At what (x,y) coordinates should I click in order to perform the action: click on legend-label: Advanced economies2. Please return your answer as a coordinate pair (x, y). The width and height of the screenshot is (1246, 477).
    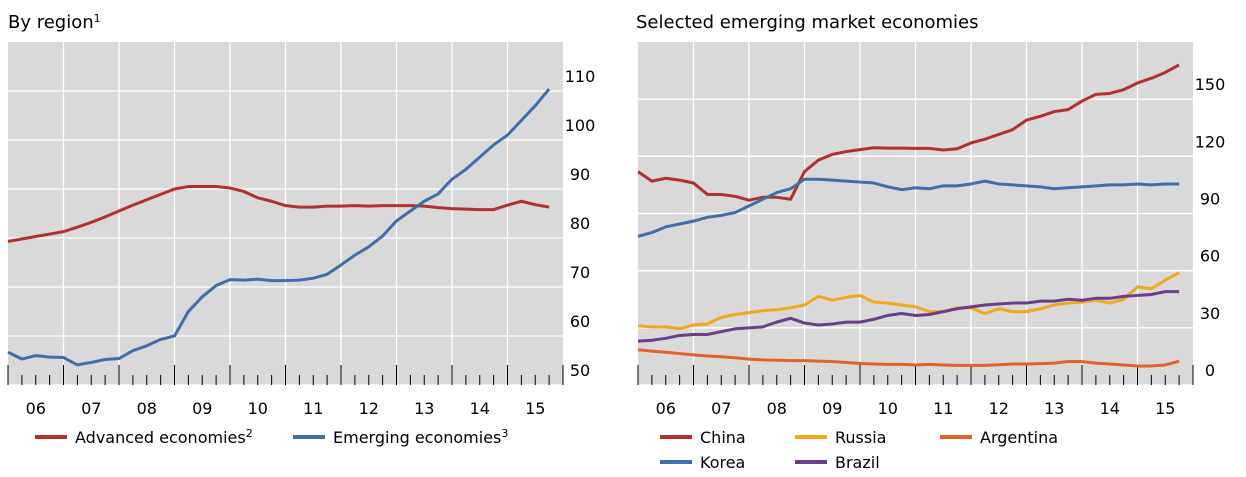
    Looking at the image, I should click on (164, 437).